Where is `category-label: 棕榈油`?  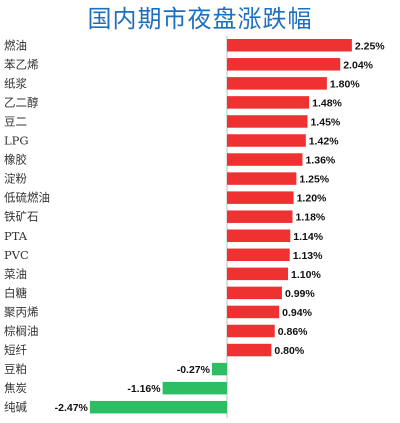
category-label: 棕榈油 is located at coordinates (21, 331).